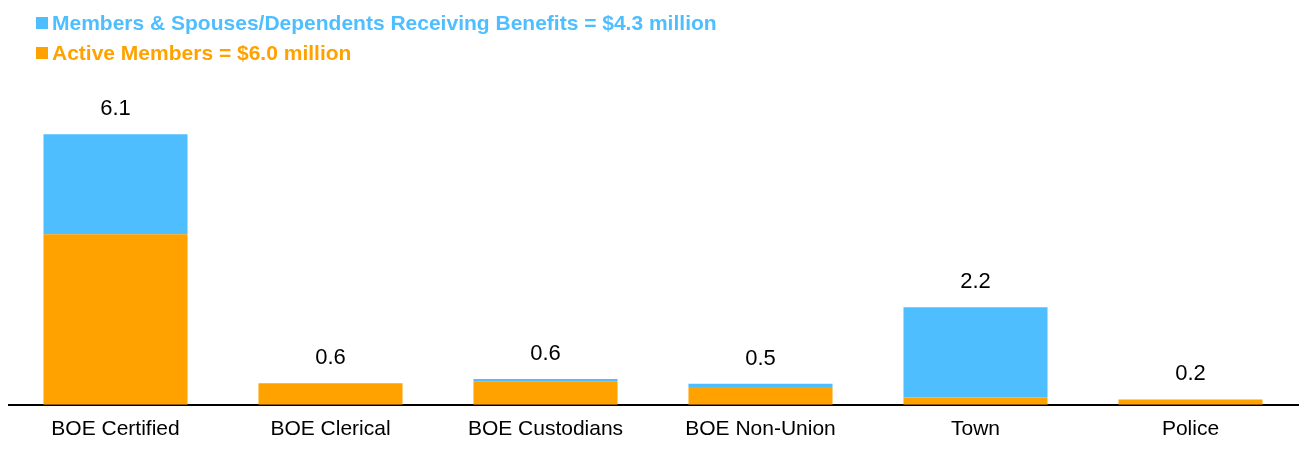 The width and height of the screenshot is (1308, 462). What do you see at coordinates (384, 23) in the screenshot?
I see `legend-label: Members & Spouses/Dependents Receiving Benefits = $4.3 million` at bounding box center [384, 23].